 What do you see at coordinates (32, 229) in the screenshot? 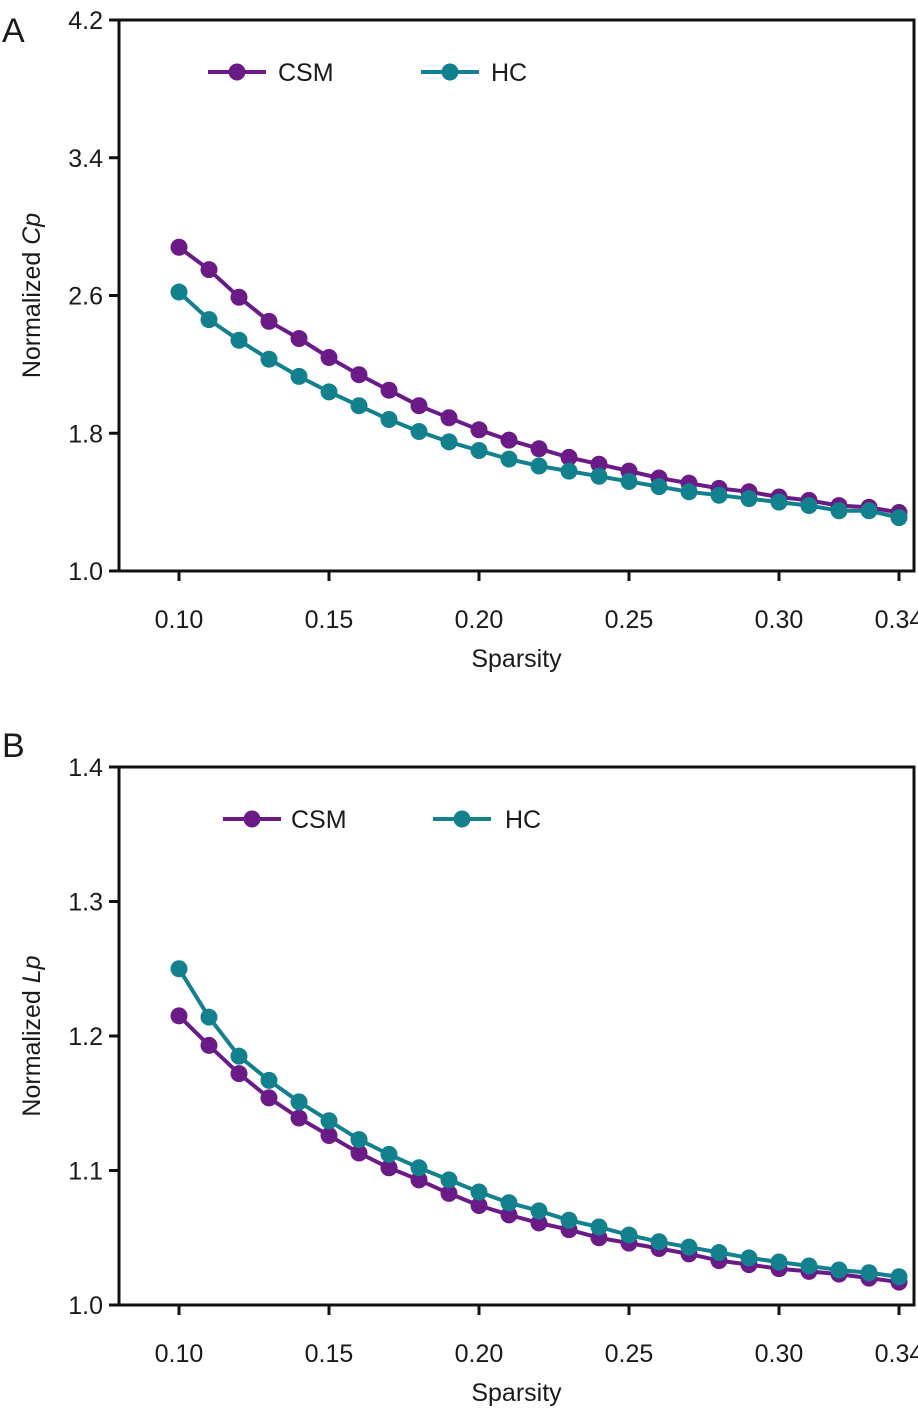
I see `y-axis-title-symbol: Cp` at bounding box center [32, 229].